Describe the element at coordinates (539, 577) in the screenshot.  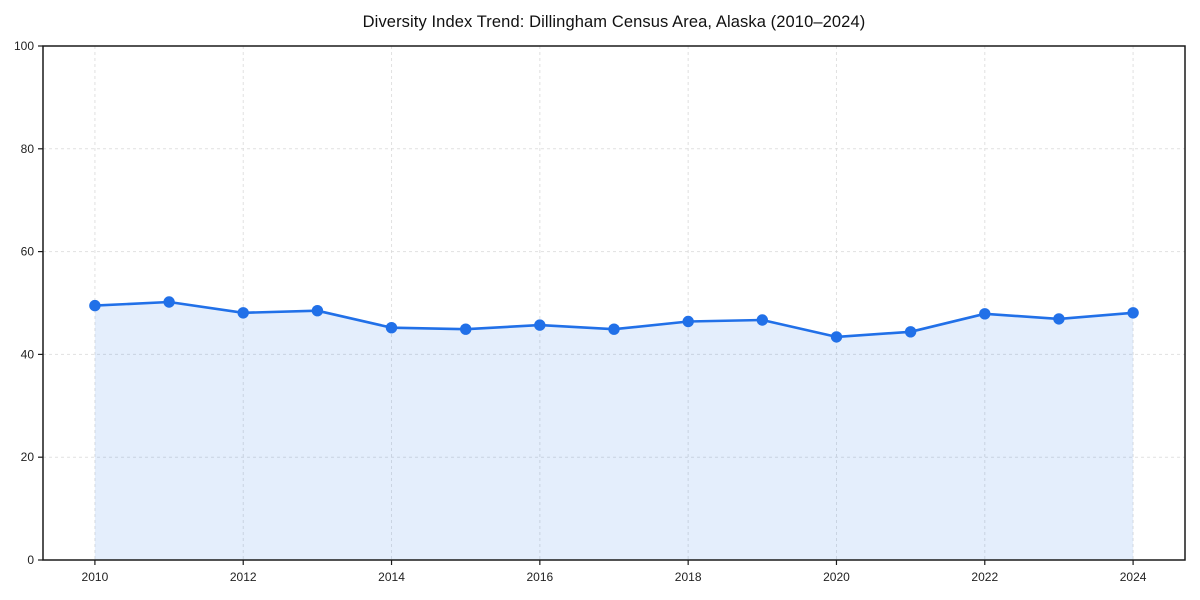
I see `x-tick-label: 2016` at that location.